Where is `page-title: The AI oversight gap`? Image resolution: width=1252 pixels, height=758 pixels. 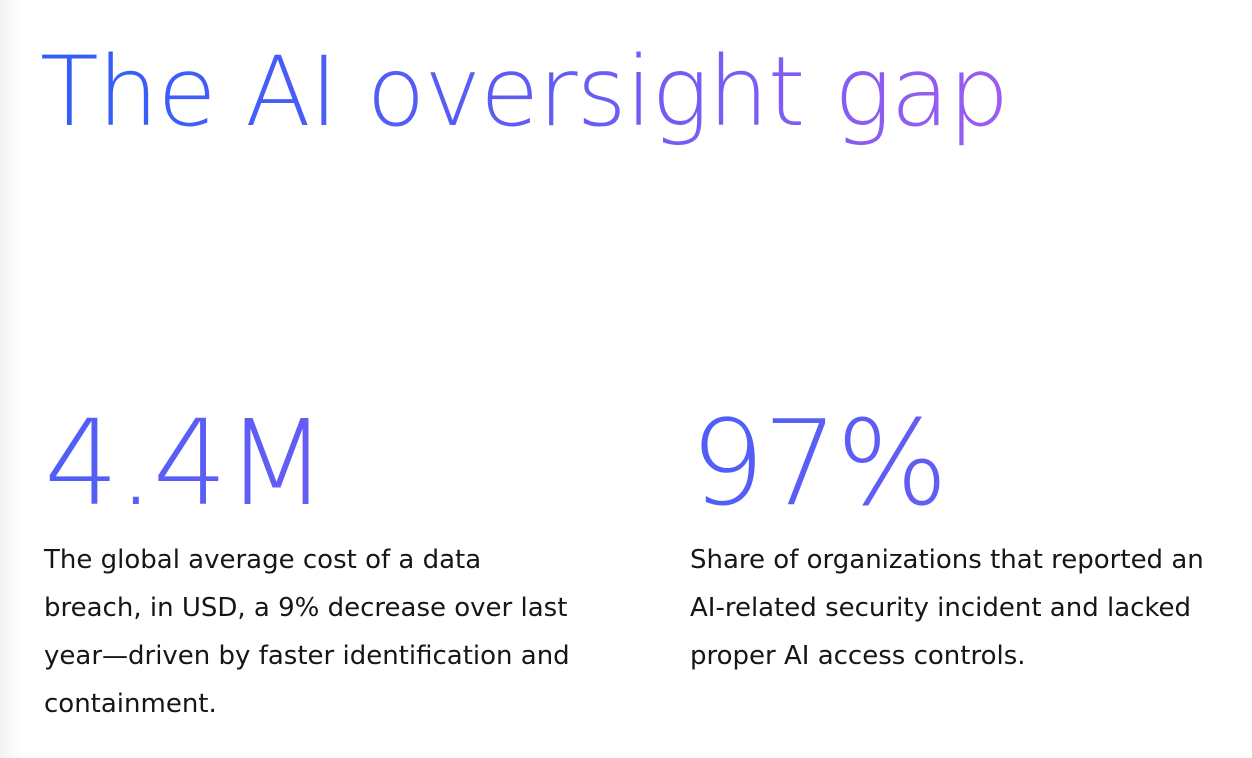 page-title: The AI oversight gap is located at coordinates (524, 92).